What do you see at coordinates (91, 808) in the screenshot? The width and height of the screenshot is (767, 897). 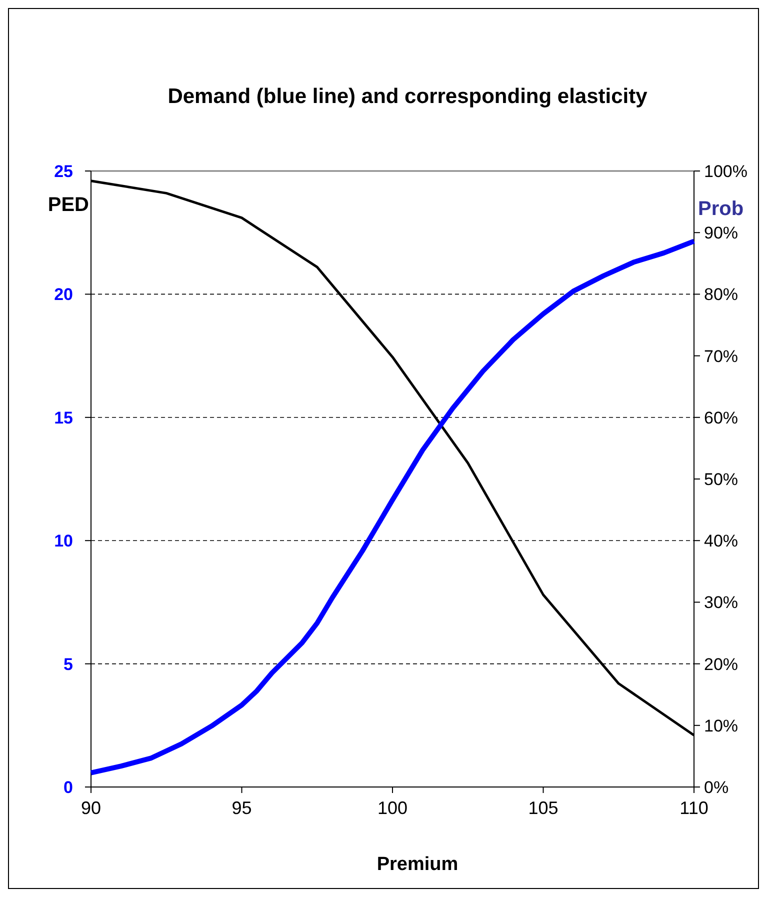 I see `x-tick-label: 90` at bounding box center [91, 808].